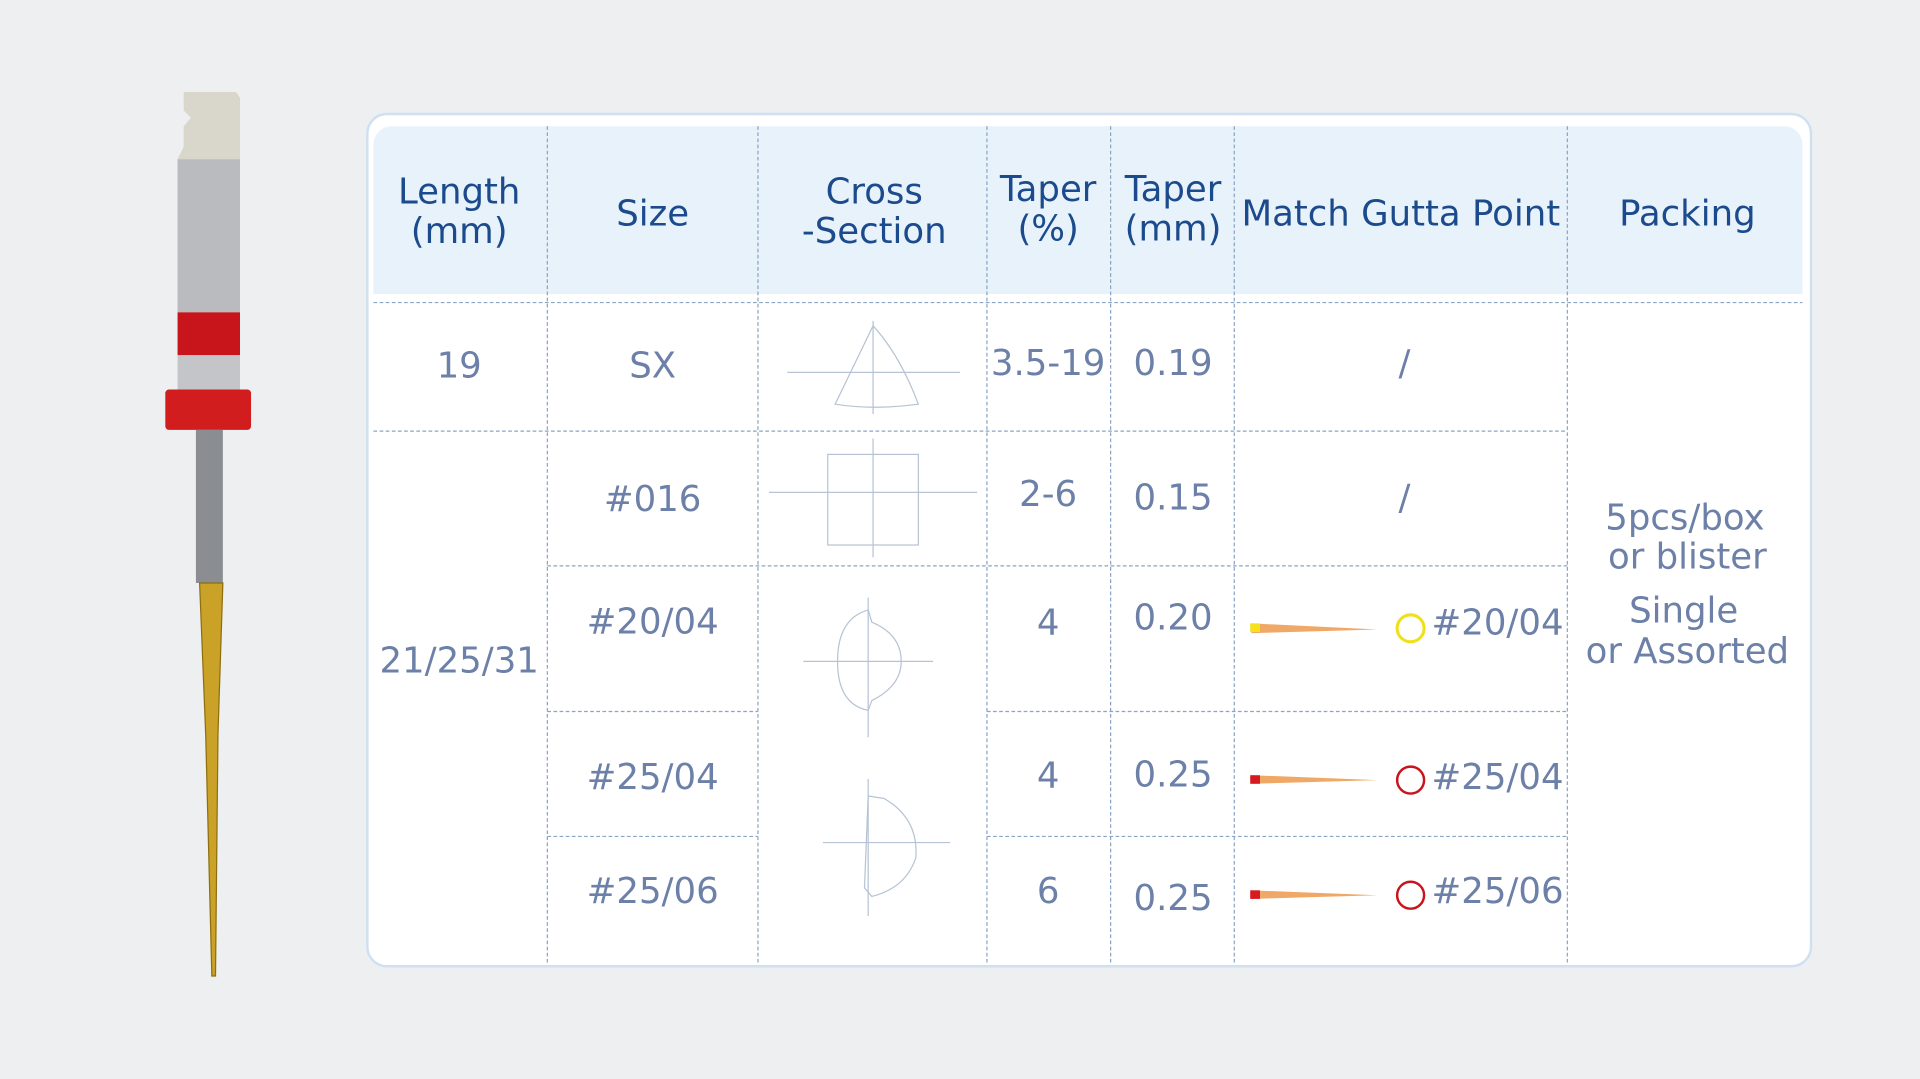 Image resolution: width=1920 pixels, height=1079 pixels. Describe the element at coordinates (653, 777) in the screenshot. I see `size-cell: #25/04` at that location.